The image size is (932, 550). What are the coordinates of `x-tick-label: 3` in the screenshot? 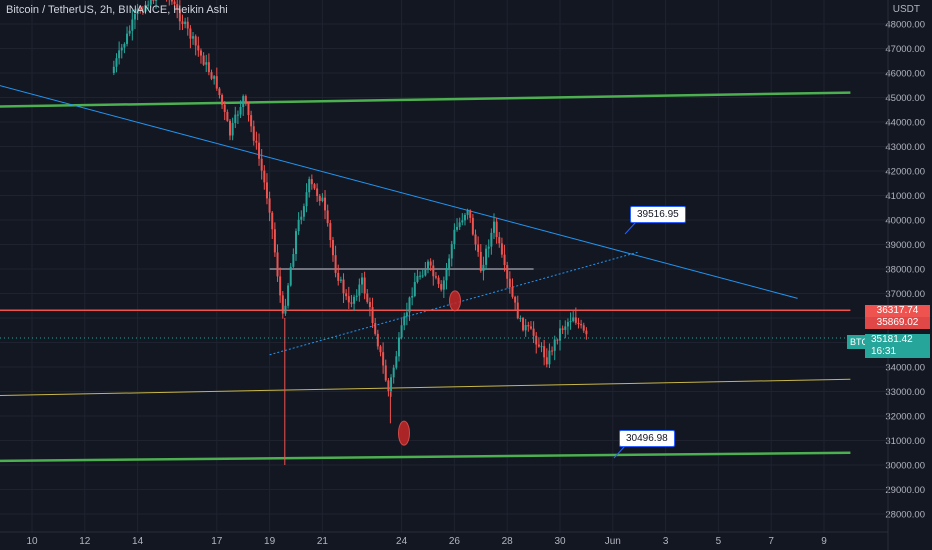 It's located at (666, 541).